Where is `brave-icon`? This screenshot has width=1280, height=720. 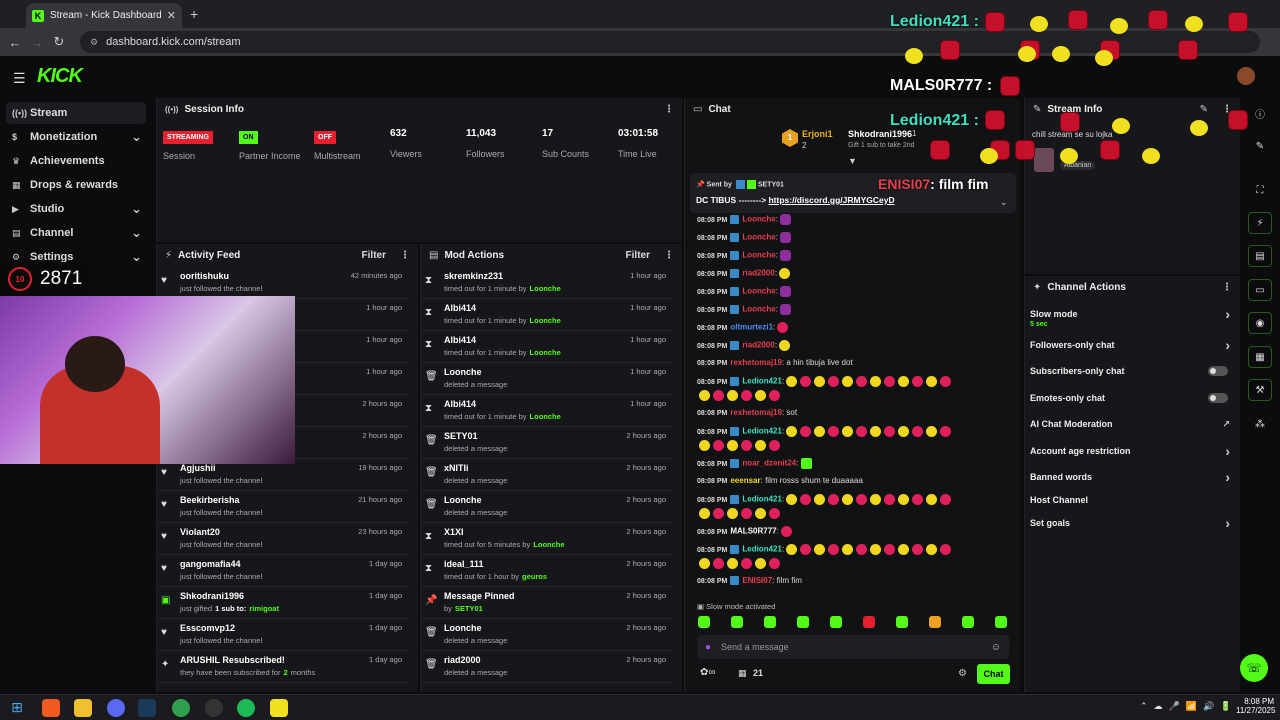
brave-icon is located at coordinates (51, 708).